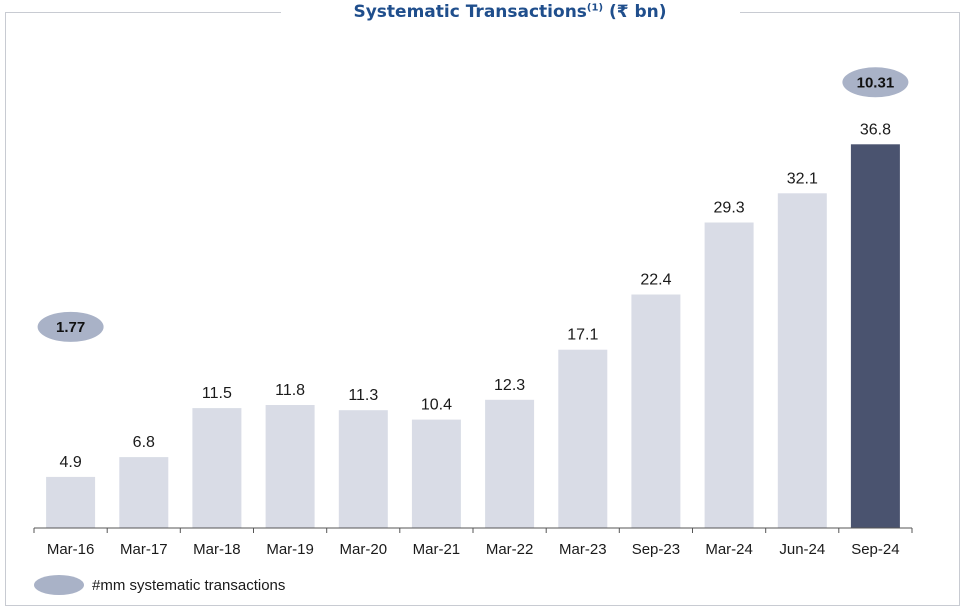  I want to click on x-tick-label: Jun-24, so click(802, 549).